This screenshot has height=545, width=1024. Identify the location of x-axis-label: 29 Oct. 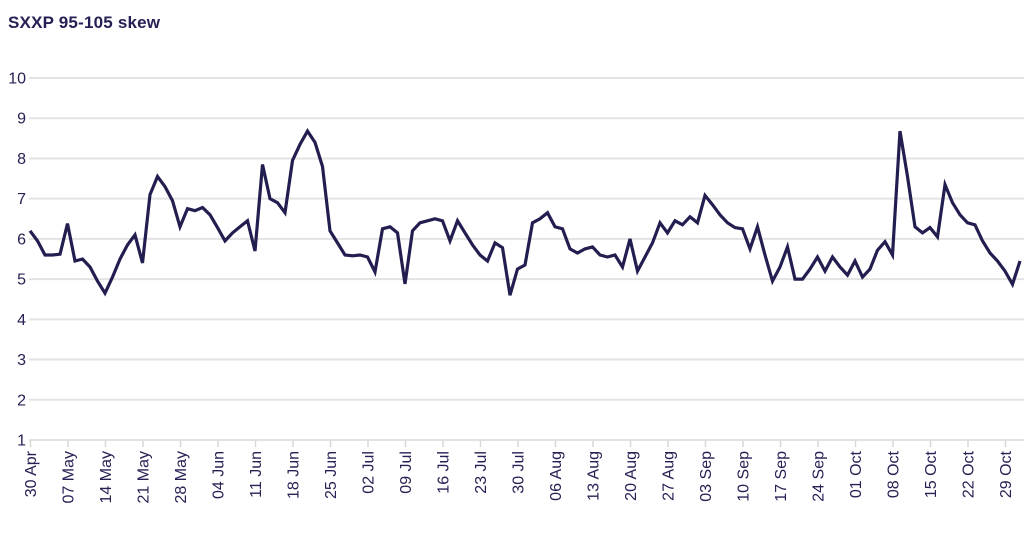
(1006, 474).